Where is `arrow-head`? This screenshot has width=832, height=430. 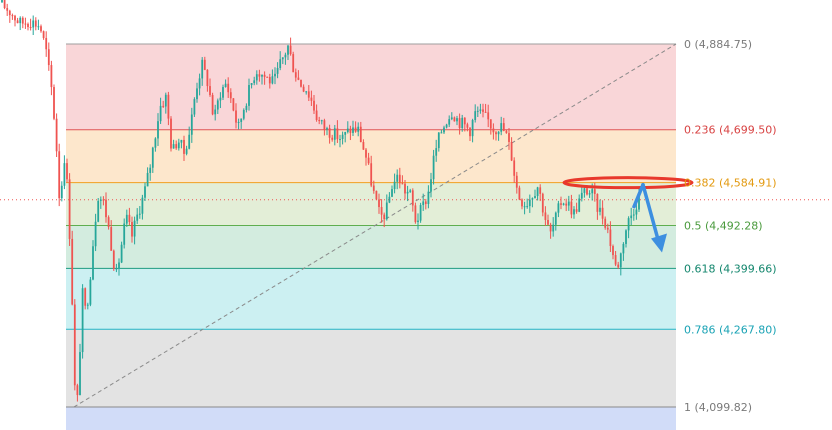
arrow-head is located at coordinates (659, 243).